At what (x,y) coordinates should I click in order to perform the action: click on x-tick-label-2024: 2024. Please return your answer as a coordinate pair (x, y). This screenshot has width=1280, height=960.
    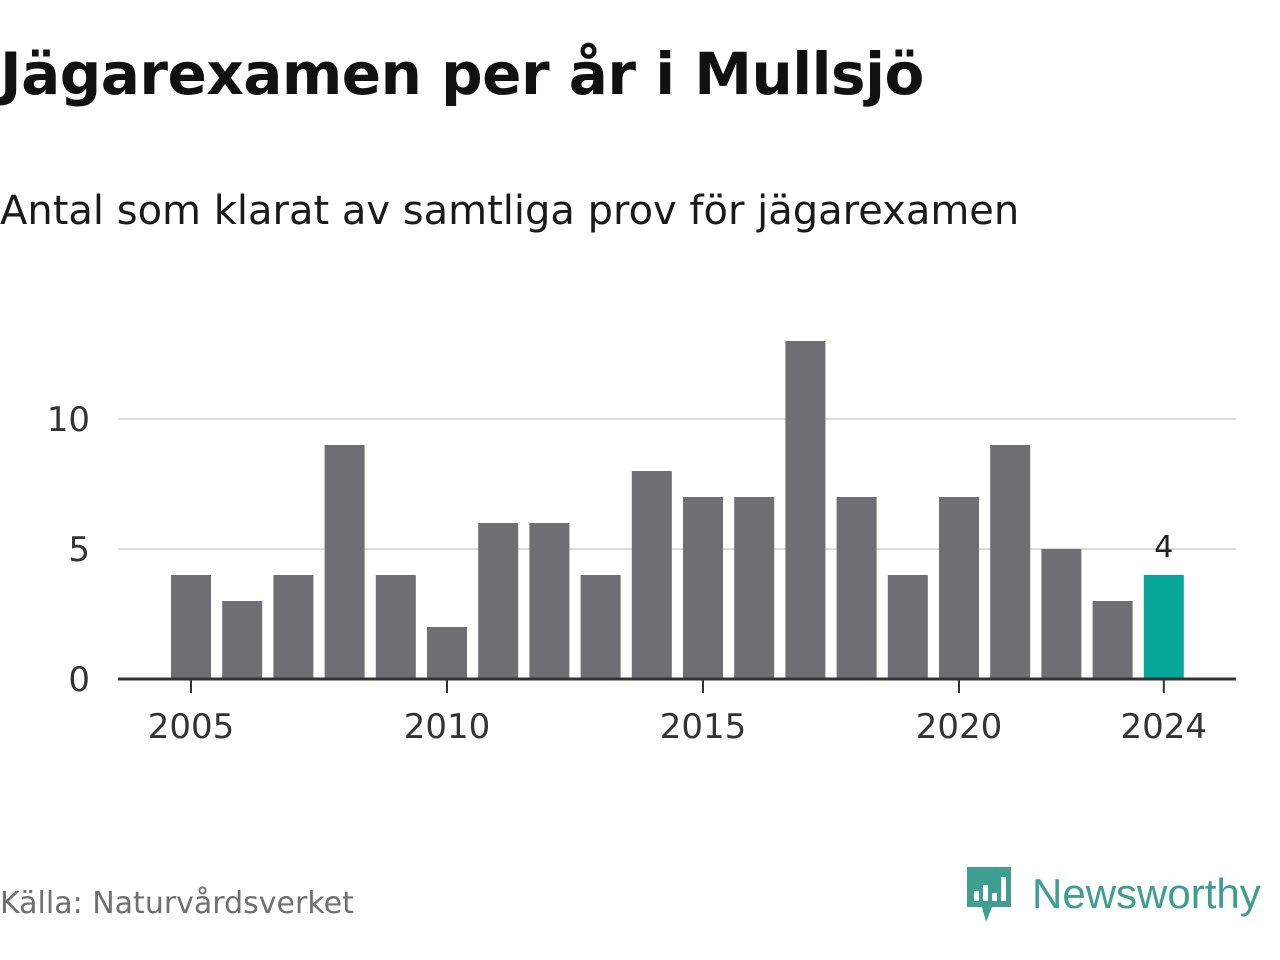
    Looking at the image, I should click on (1164, 727).